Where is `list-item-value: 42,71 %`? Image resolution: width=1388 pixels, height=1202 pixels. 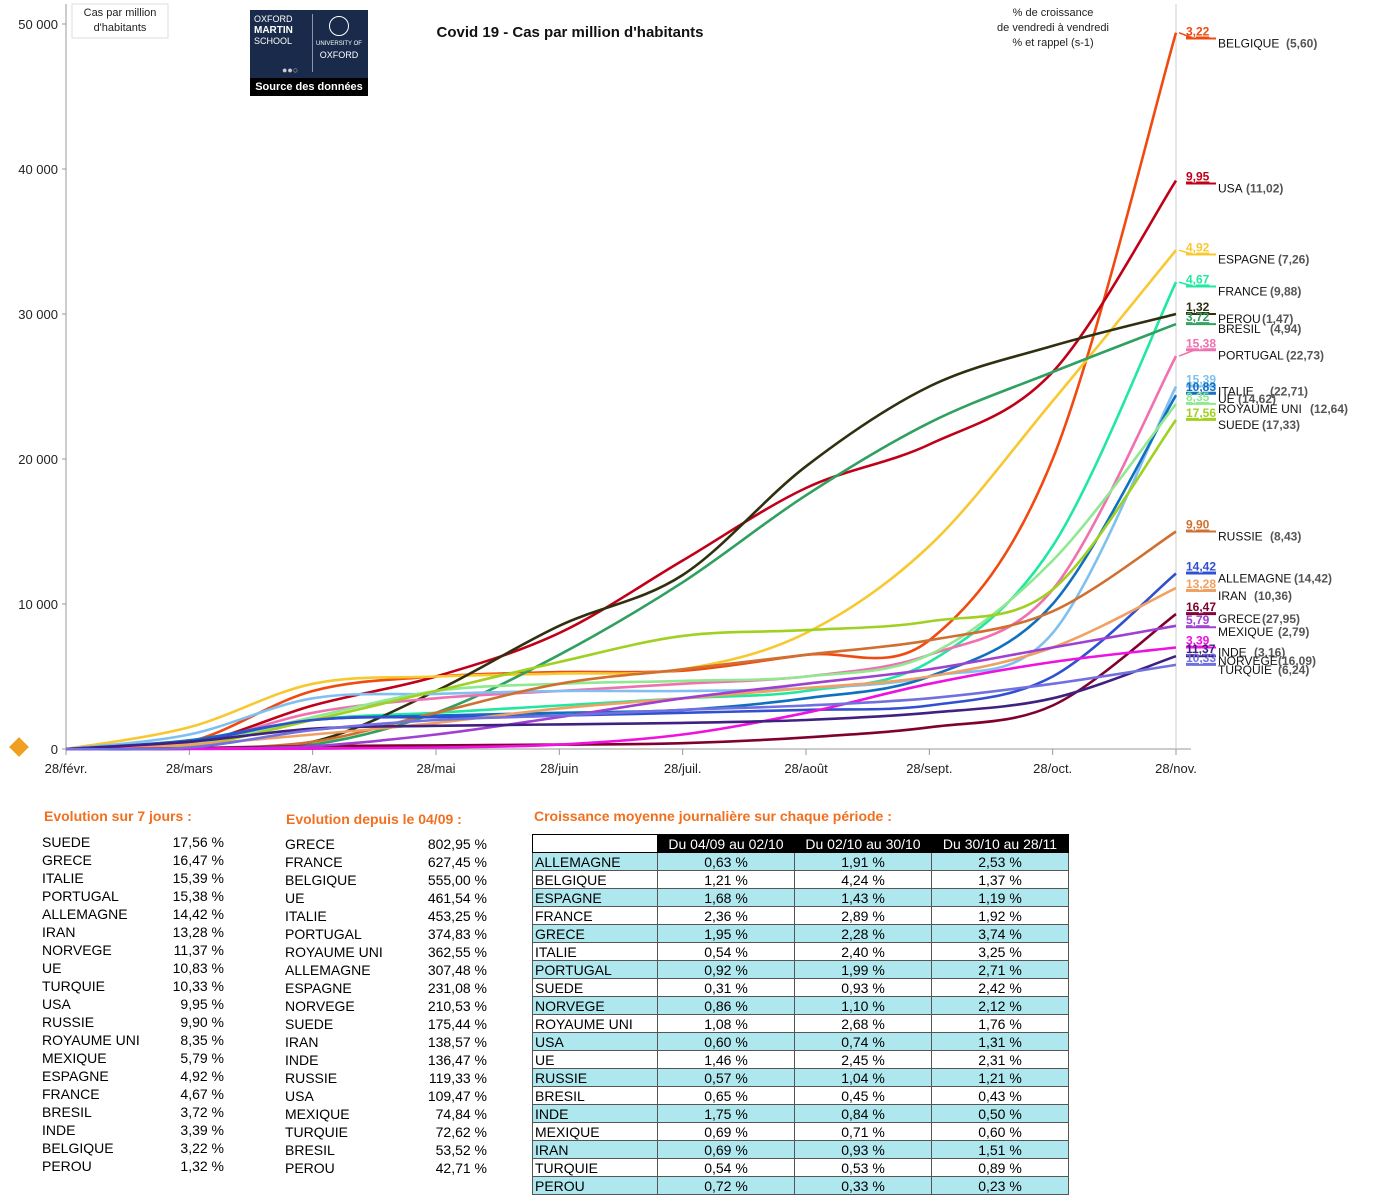 list-item-value: 42,71 % is located at coordinates (461, 1168).